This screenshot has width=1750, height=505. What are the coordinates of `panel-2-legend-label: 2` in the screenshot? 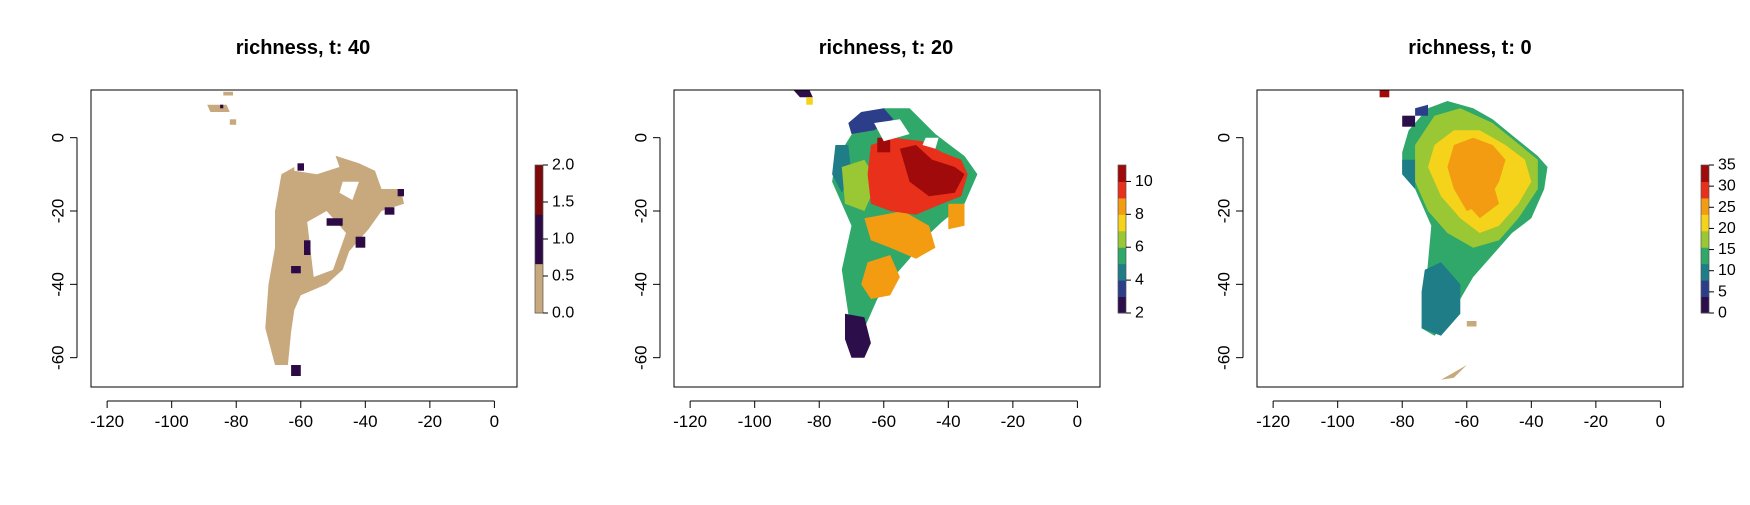 It's located at (1139, 313).